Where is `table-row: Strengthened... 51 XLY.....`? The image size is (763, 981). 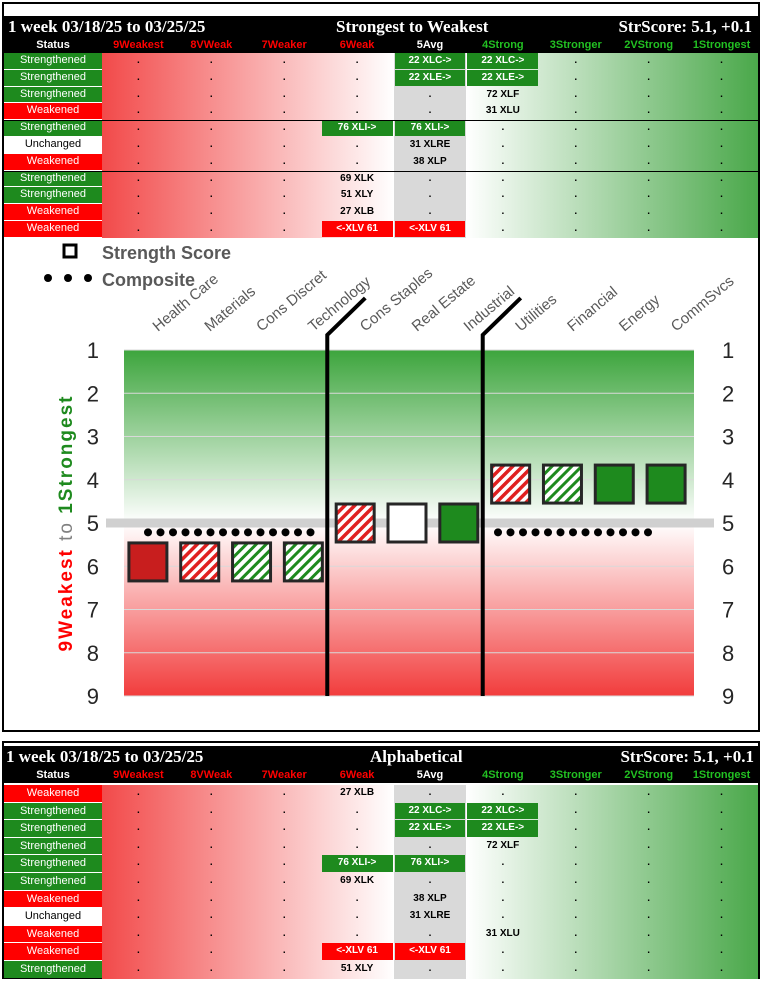 table-row: Strengthened... 51 XLY..... is located at coordinates (381, 970).